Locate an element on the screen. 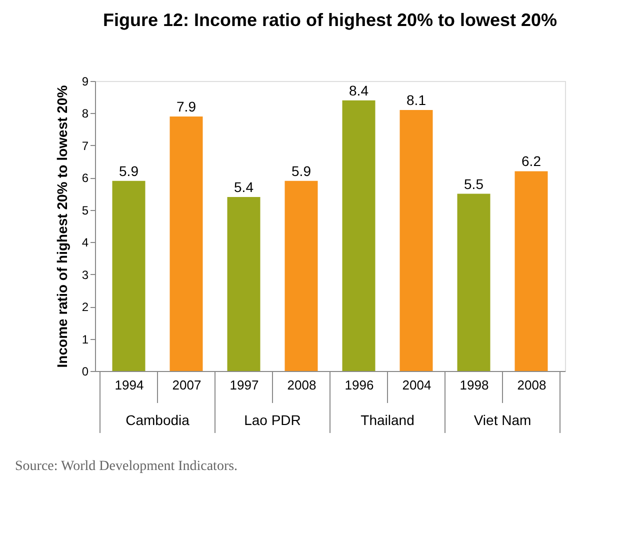 This screenshot has width=639, height=559. y-tick-label: 8 is located at coordinates (85, 113).